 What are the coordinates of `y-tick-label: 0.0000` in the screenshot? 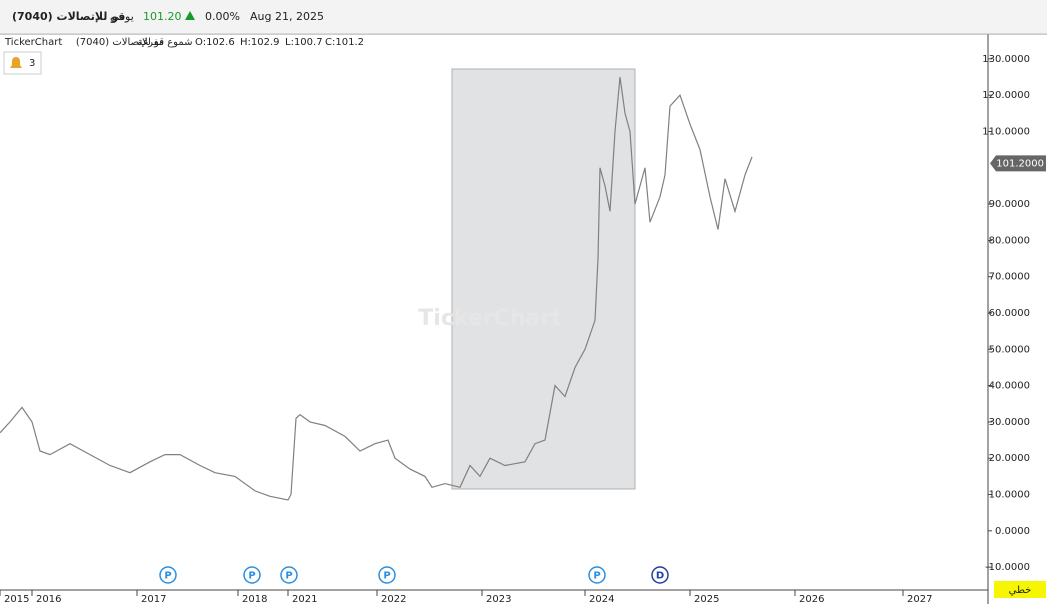 It's located at (1012, 531).